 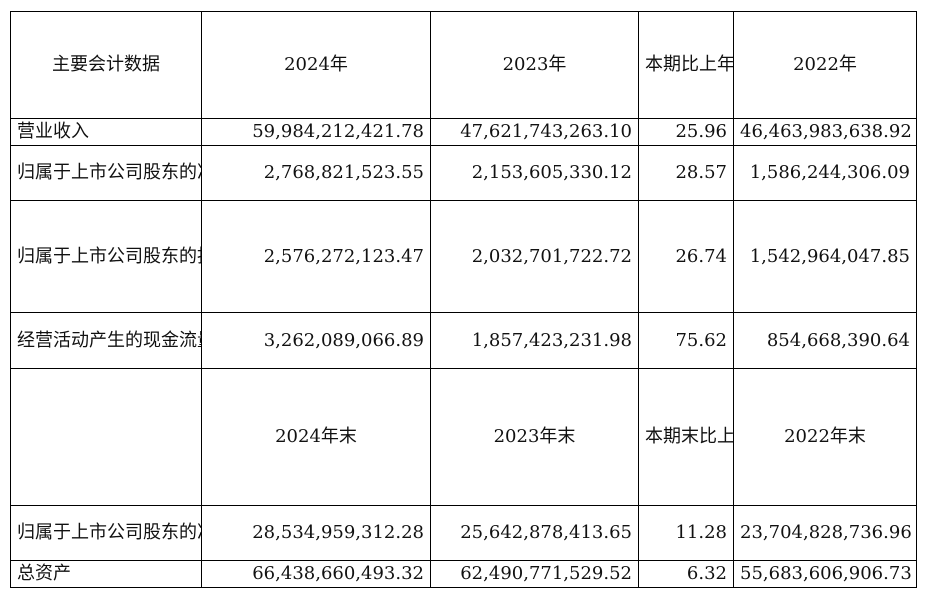 I want to click on header-label: 主要会计数据, so click(x=106, y=65).